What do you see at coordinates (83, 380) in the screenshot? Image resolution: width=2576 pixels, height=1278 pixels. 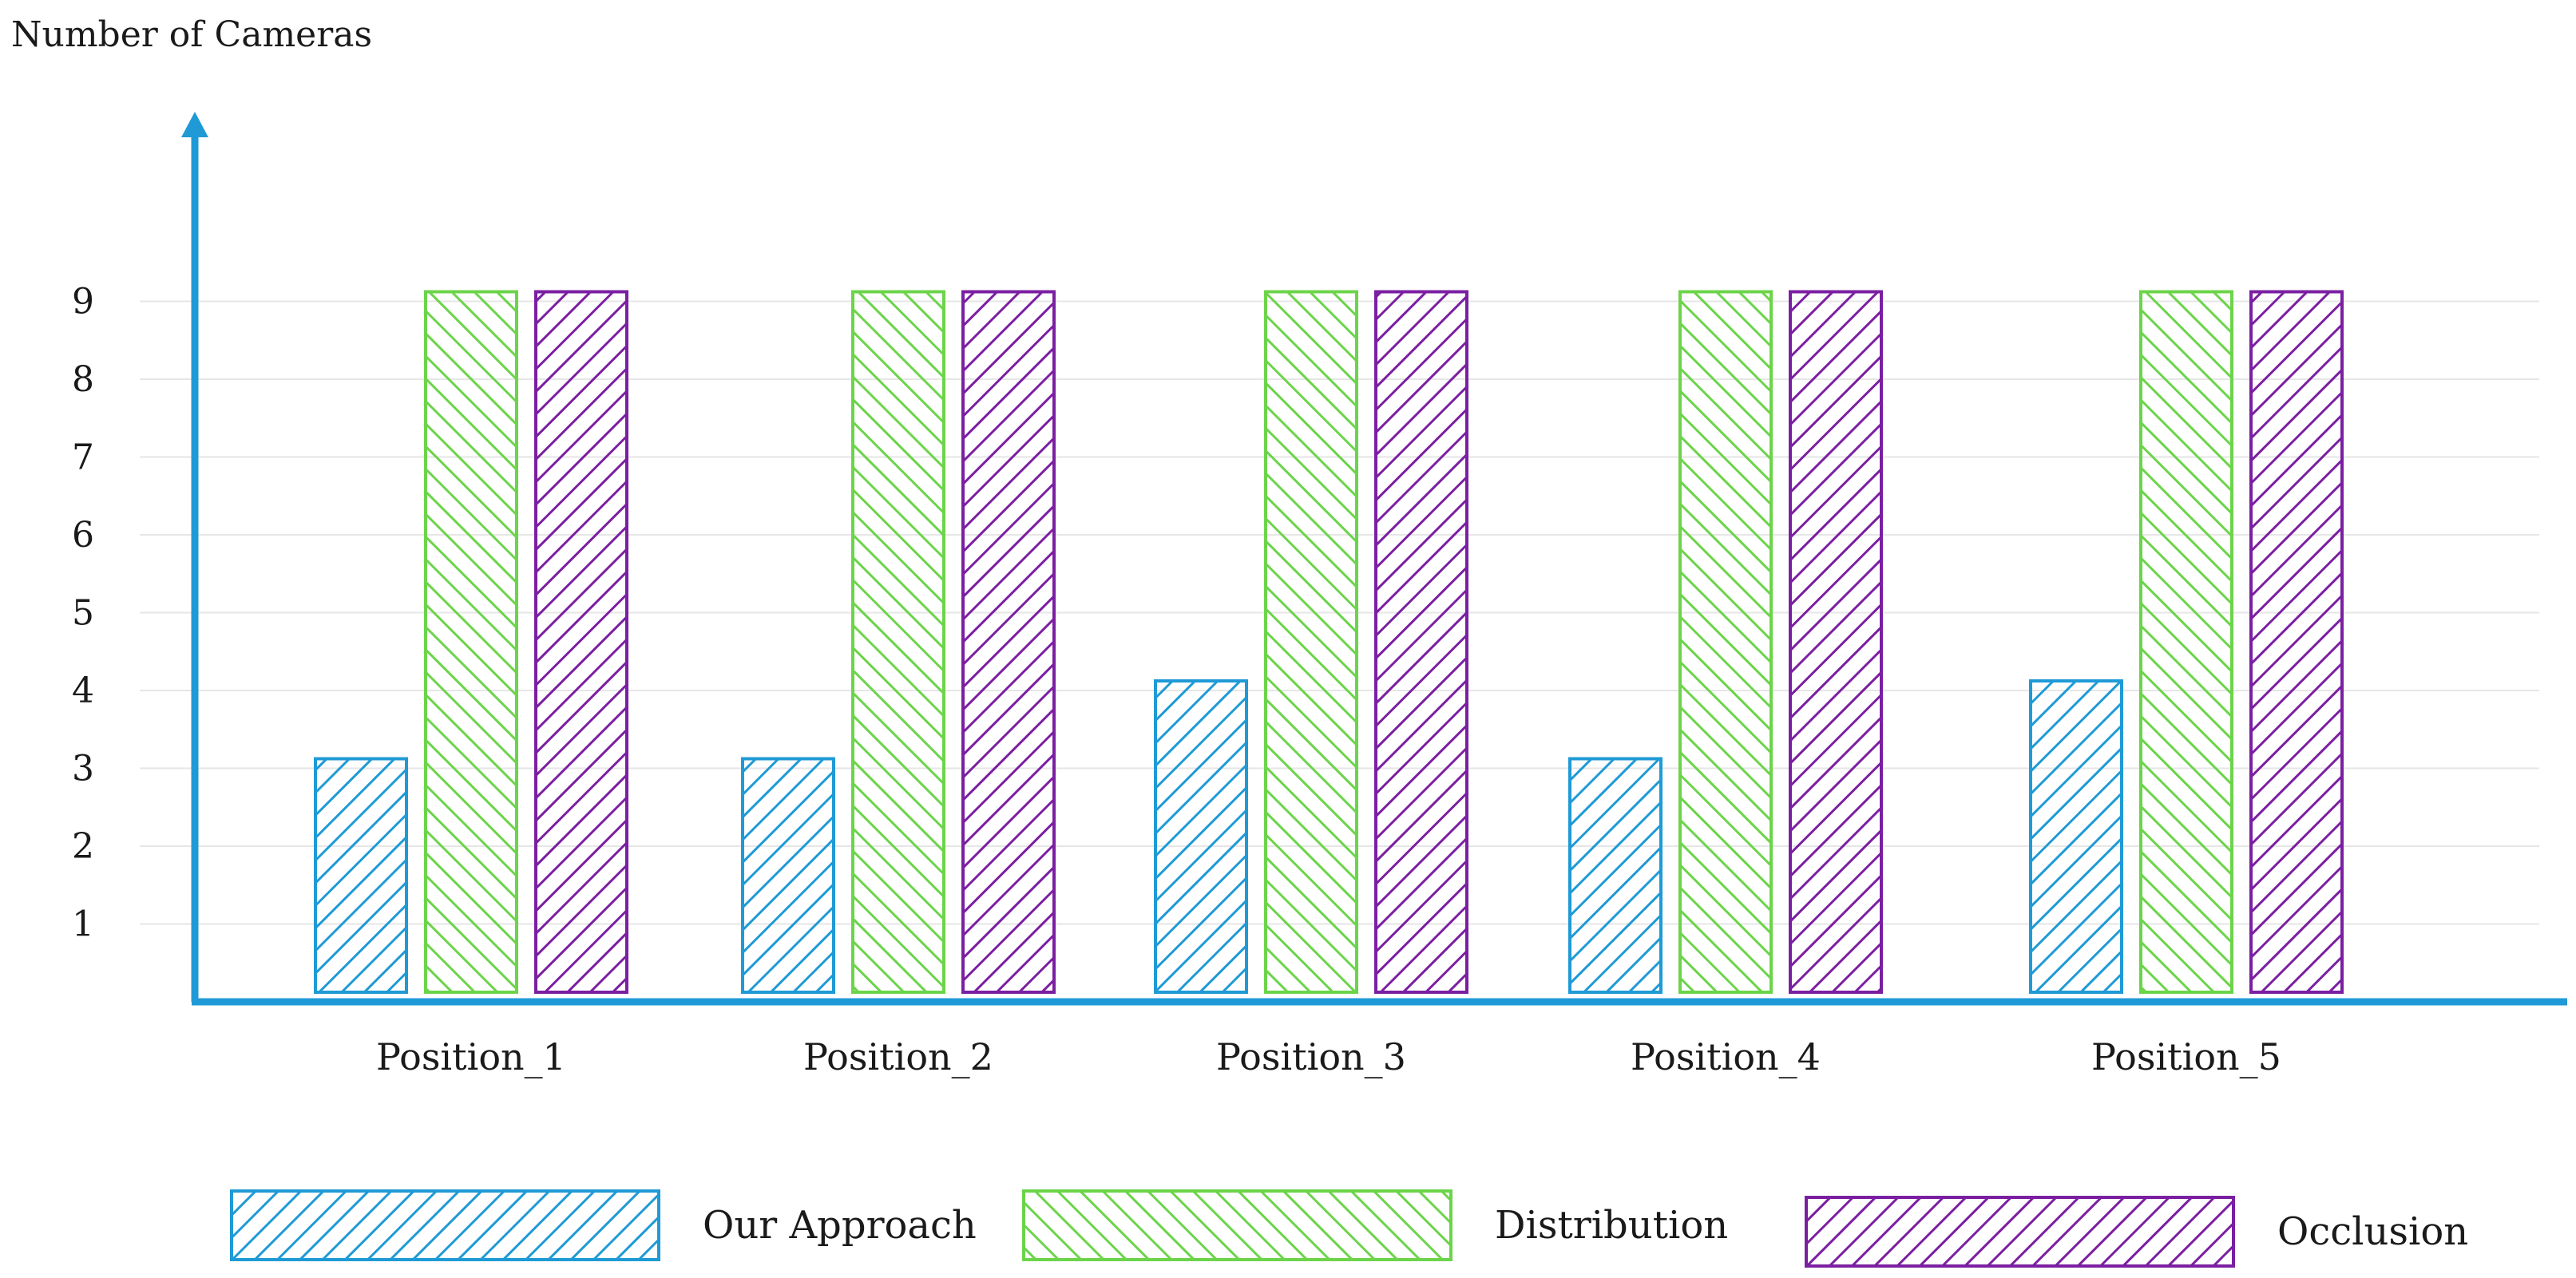 I see `y-tick-label: 8` at bounding box center [83, 380].